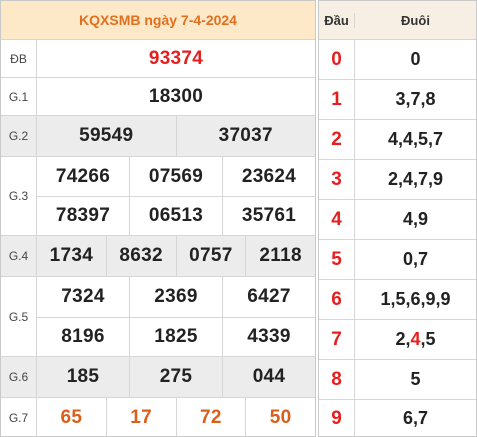 This screenshot has height=437, width=477. What do you see at coordinates (415, 99) in the screenshot?
I see `duoi-value: 3,7,8` at bounding box center [415, 99].